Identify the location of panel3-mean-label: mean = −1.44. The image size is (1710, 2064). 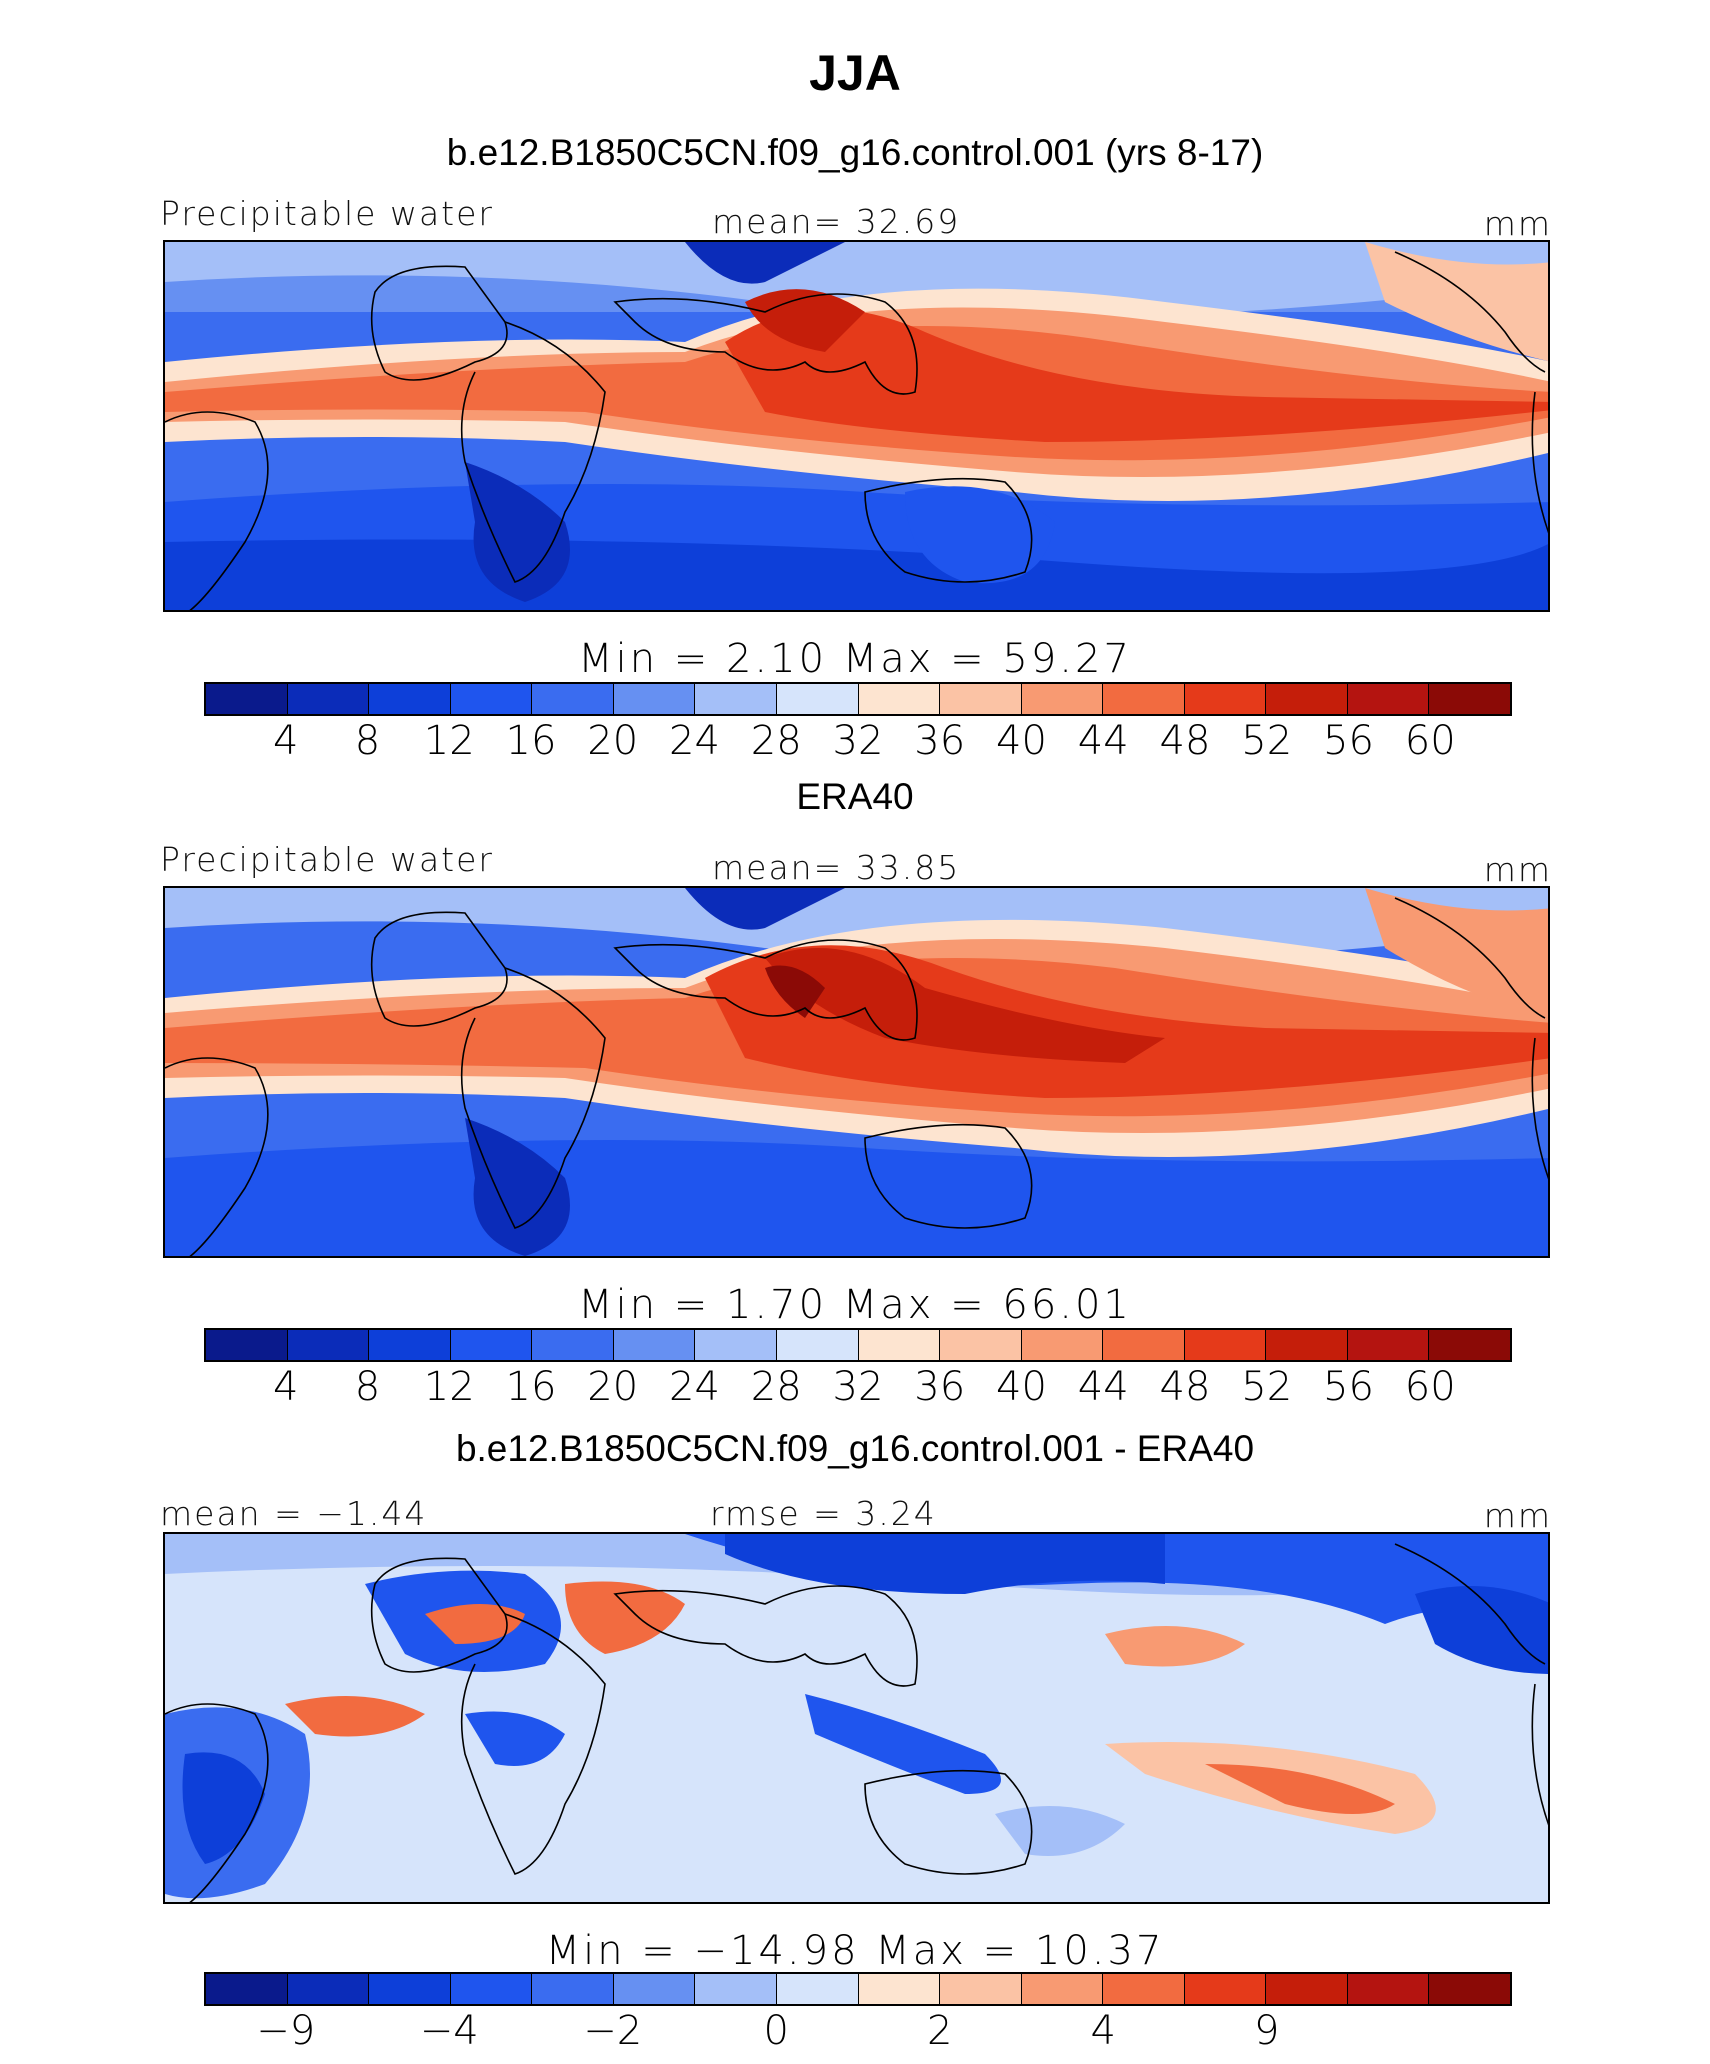
(294, 1513).